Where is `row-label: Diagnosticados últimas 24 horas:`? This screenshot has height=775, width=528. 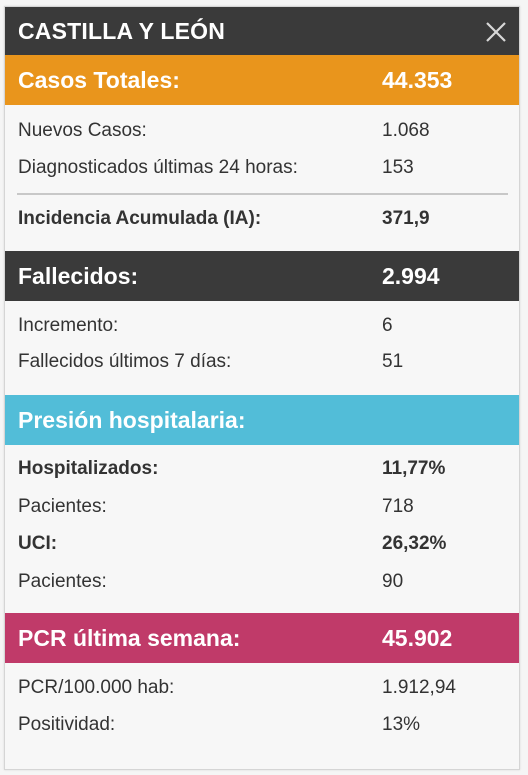
row-label: Diagnosticados últimas 24 horas: is located at coordinates (158, 167).